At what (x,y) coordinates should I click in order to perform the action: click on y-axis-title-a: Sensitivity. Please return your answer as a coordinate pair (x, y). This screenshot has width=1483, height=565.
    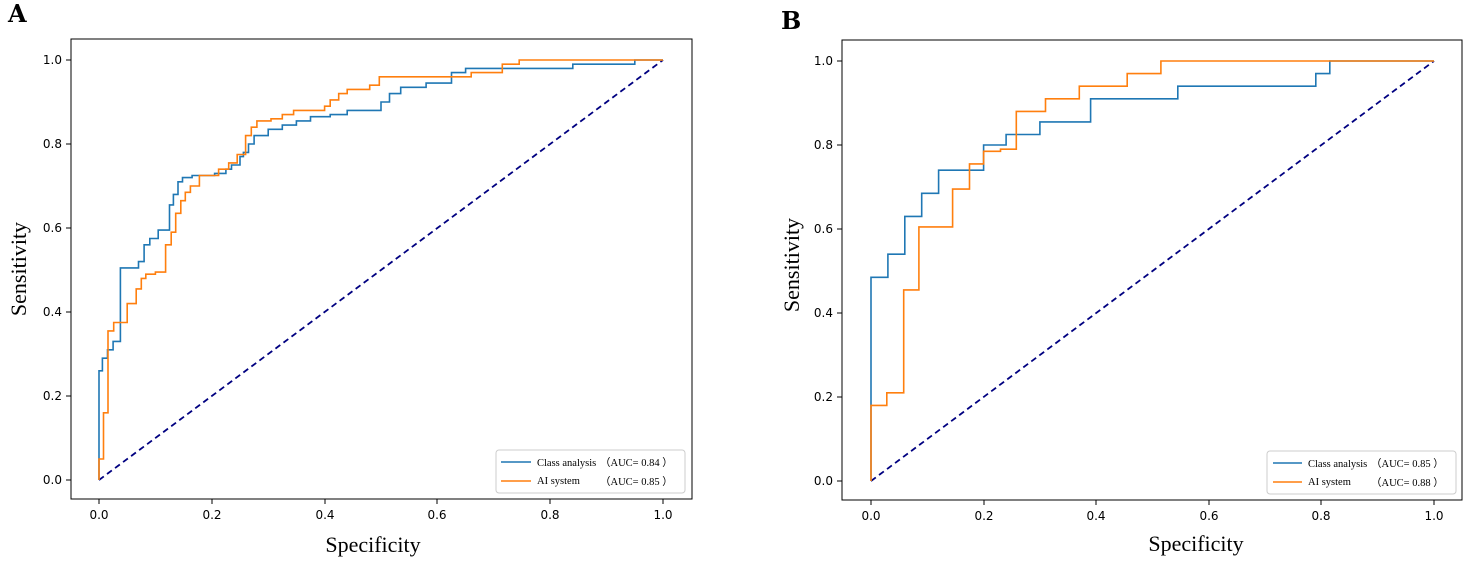
    Looking at the image, I should click on (18, 269).